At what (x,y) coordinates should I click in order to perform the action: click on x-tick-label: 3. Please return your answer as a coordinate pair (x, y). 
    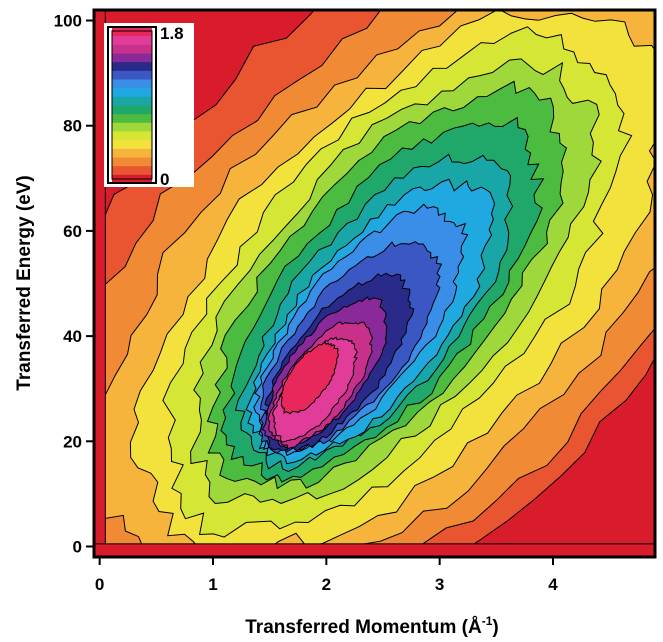
    Looking at the image, I should click on (439, 584).